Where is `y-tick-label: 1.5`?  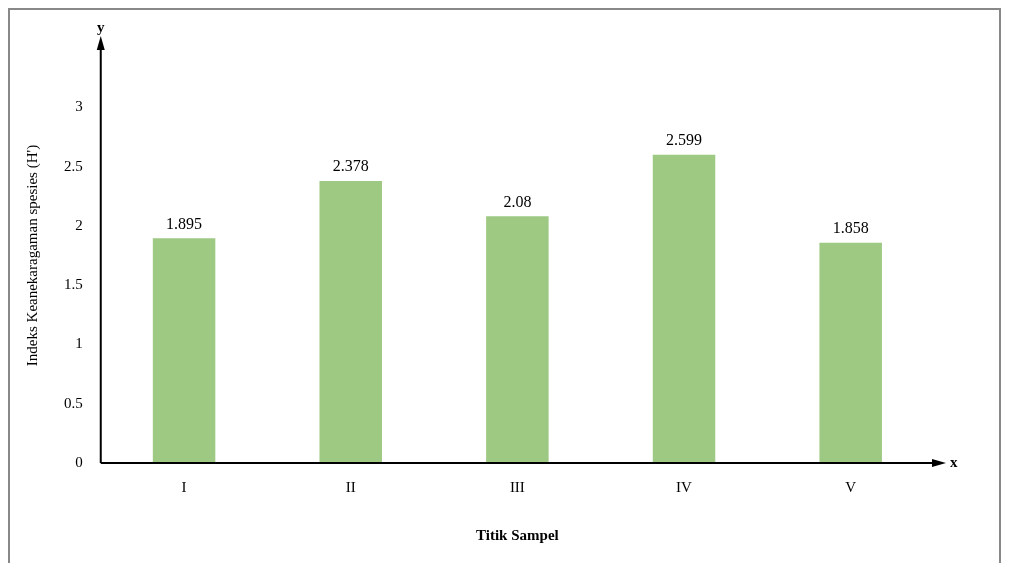
y-tick-label: 1.5 is located at coordinates (73, 284).